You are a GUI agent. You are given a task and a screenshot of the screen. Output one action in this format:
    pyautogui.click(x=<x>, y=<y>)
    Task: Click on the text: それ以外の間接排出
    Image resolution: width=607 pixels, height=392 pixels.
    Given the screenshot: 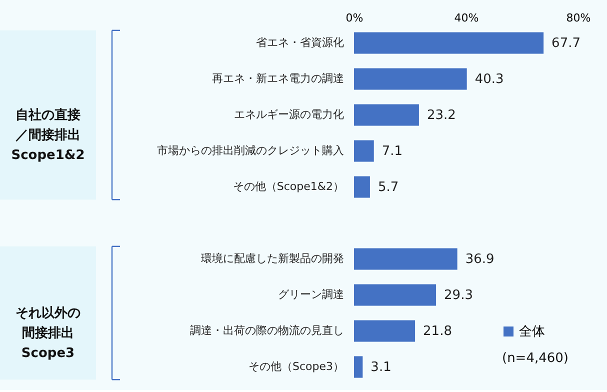 What is the action you would take?
    pyautogui.click(x=48, y=323)
    